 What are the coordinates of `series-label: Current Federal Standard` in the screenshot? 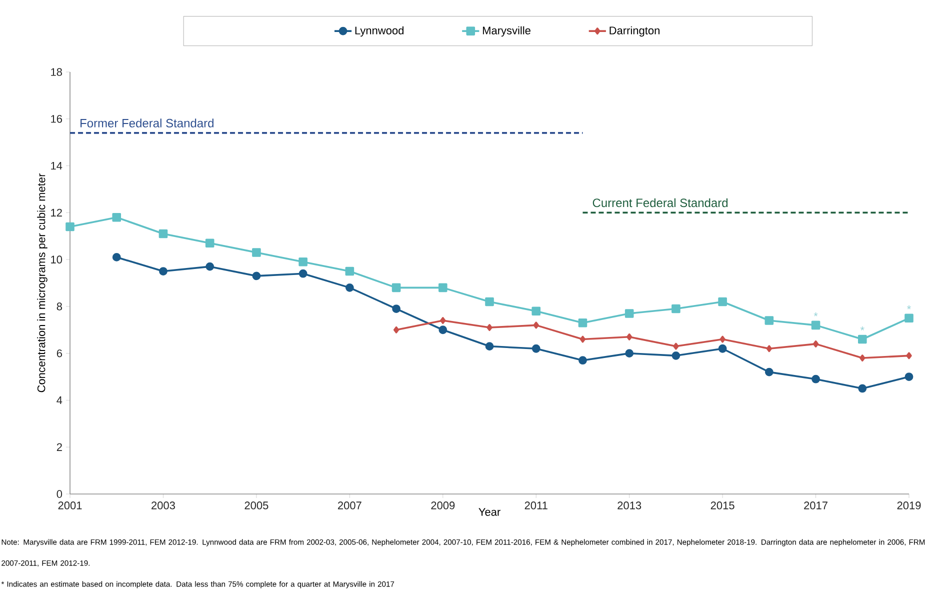 It's located at (660, 203).